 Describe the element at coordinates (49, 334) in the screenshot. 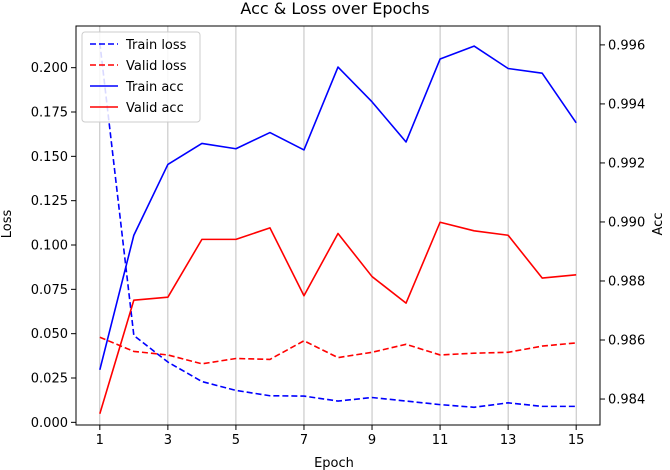

I see `left-y-tick-label: 0.050` at that location.